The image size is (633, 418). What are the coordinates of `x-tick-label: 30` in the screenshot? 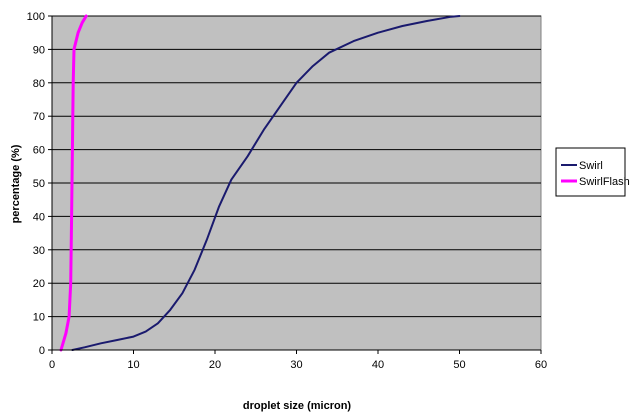 It's located at (296, 365).